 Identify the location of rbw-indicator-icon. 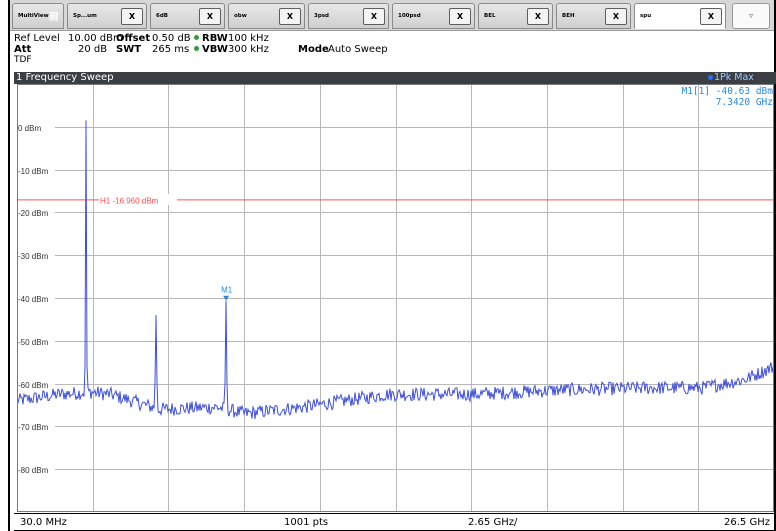
(197, 38).